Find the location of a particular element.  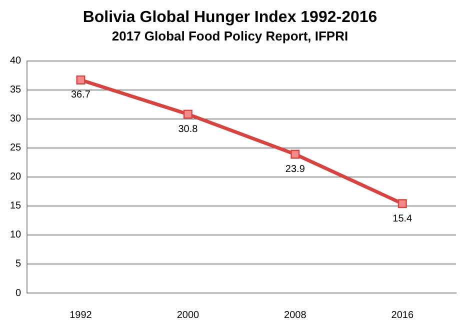

y-tick-label: 0 is located at coordinates (19, 293).